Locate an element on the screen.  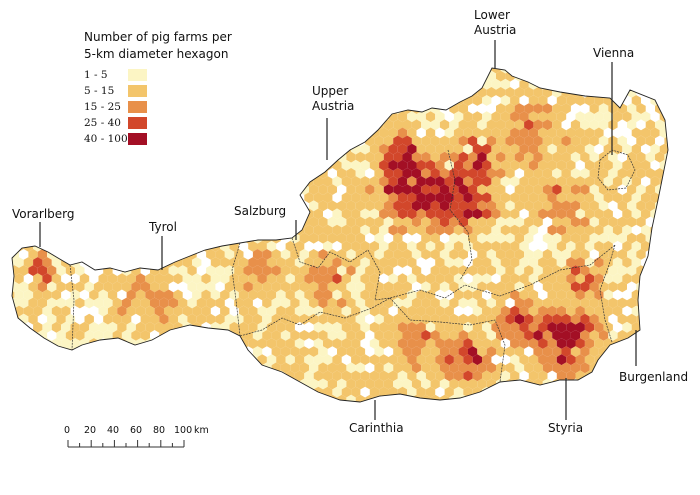
scale-label-60: 60 is located at coordinates (136, 430).